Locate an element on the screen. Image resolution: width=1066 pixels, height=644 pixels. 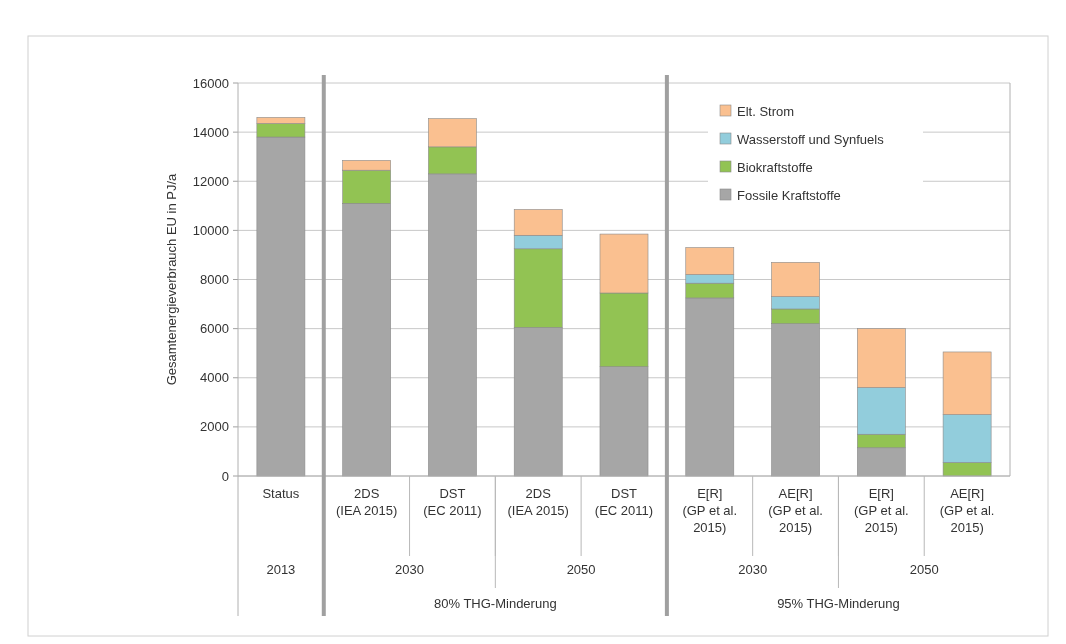
y-tick-label: 12000 is located at coordinates (210, 181).